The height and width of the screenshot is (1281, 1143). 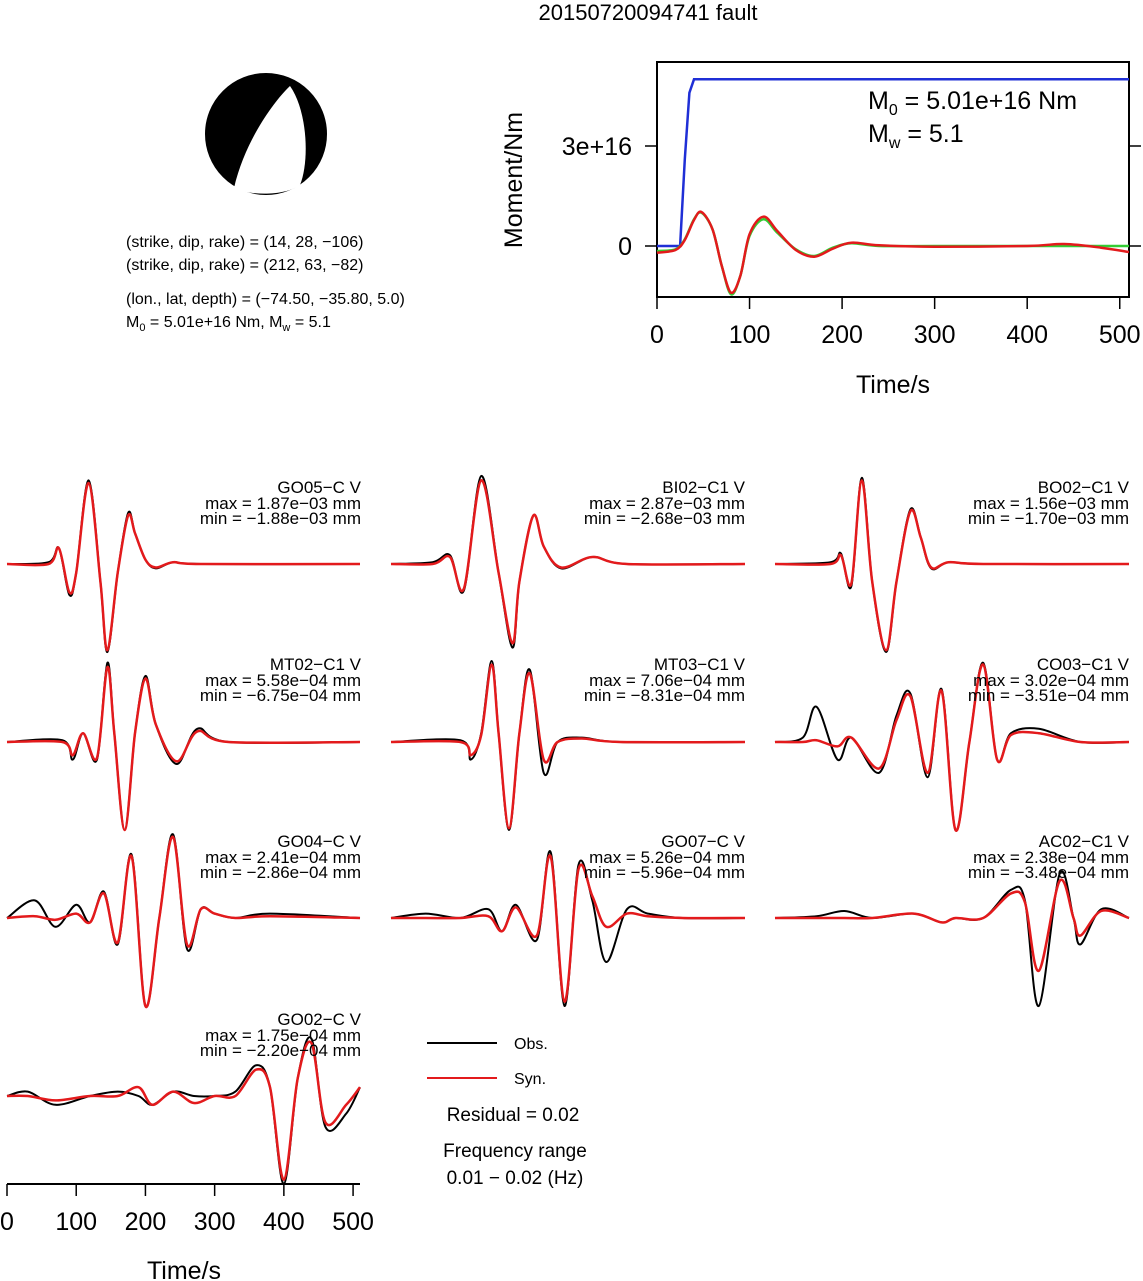 I want to click on waveform-xtick-label: 100, so click(x=76, y=1222).